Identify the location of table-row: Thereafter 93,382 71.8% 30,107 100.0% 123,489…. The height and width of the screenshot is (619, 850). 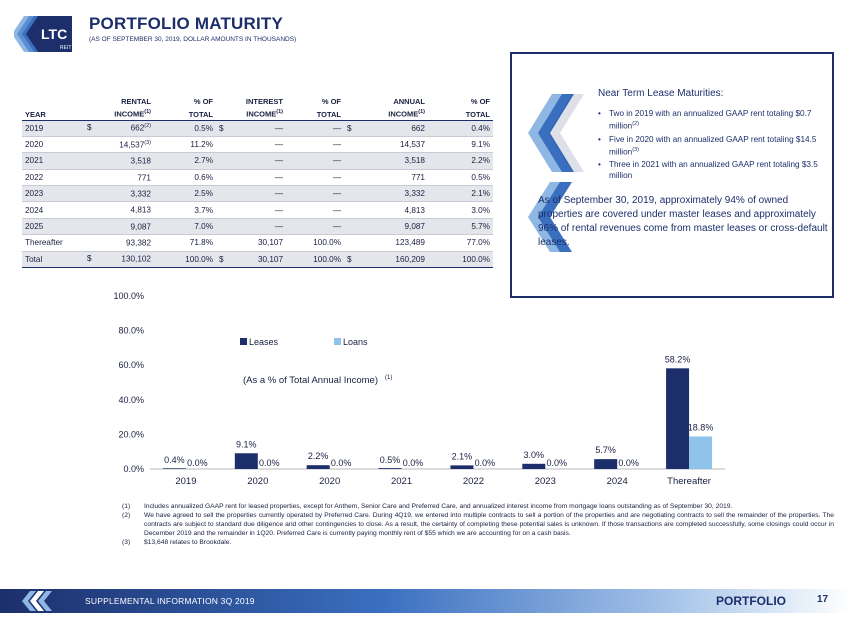
(257, 243).